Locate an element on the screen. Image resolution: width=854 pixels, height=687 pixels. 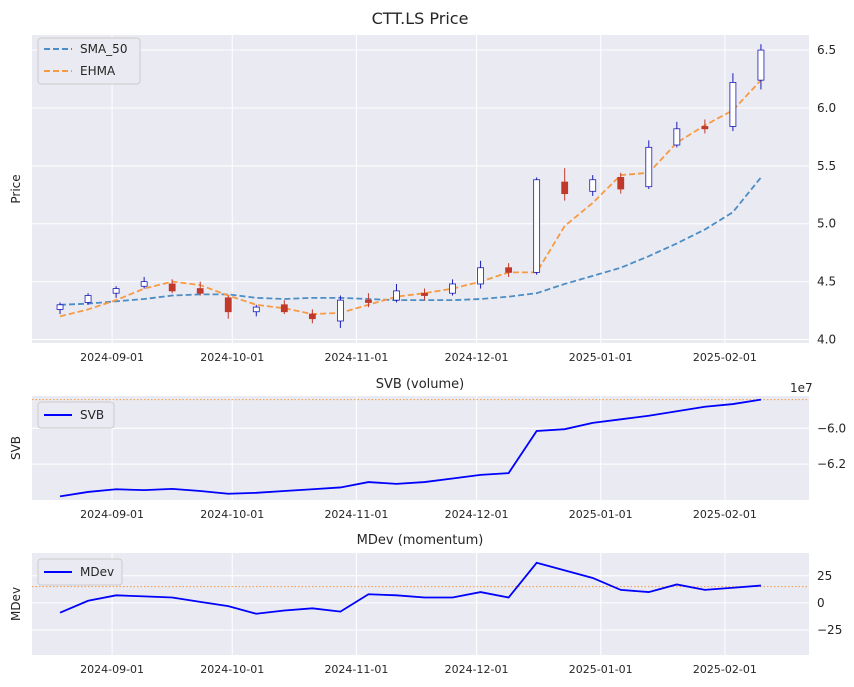
svb-legend: SVB is located at coordinates (76, 415).